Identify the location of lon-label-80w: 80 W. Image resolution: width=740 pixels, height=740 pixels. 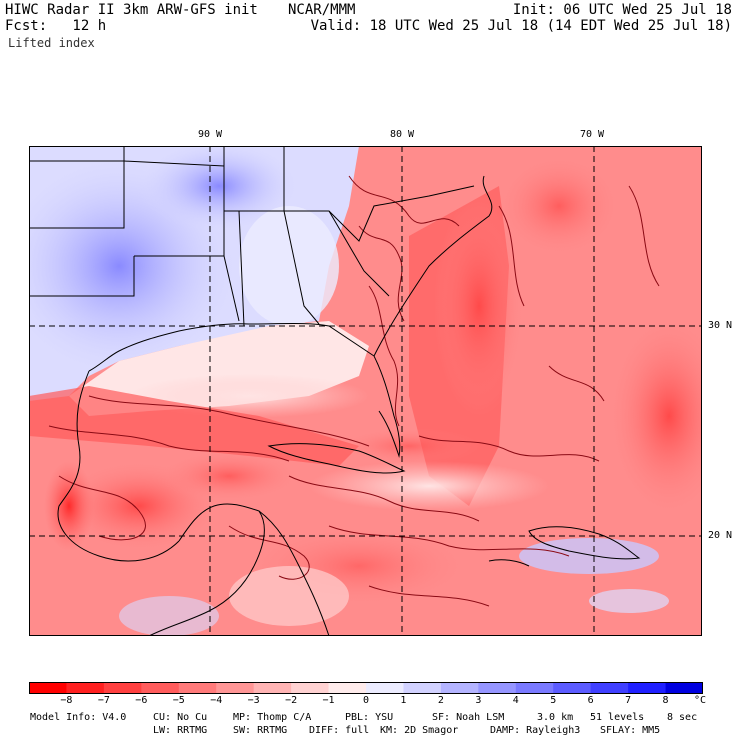
(402, 134).